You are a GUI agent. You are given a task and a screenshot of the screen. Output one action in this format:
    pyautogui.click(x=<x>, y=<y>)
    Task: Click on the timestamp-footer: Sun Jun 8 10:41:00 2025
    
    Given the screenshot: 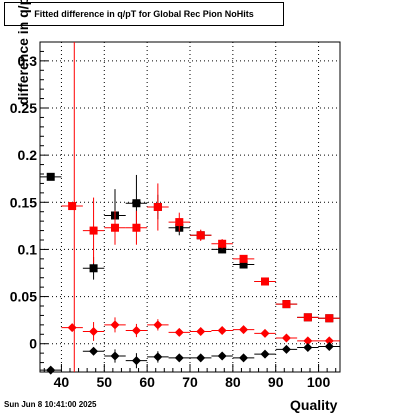 What is the action you would take?
    pyautogui.click(x=50, y=404)
    